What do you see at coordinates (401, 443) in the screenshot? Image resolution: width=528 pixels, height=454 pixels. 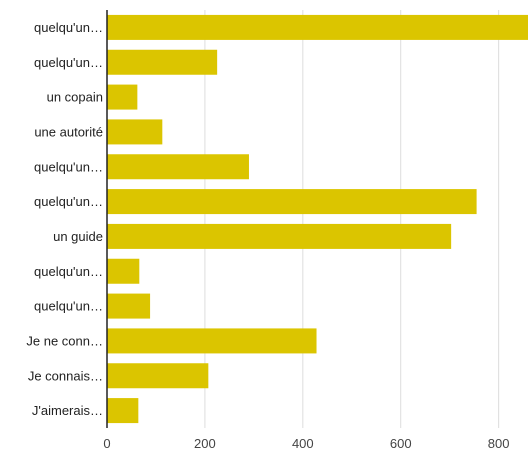 I see `x-tick-label: 600` at bounding box center [401, 443].